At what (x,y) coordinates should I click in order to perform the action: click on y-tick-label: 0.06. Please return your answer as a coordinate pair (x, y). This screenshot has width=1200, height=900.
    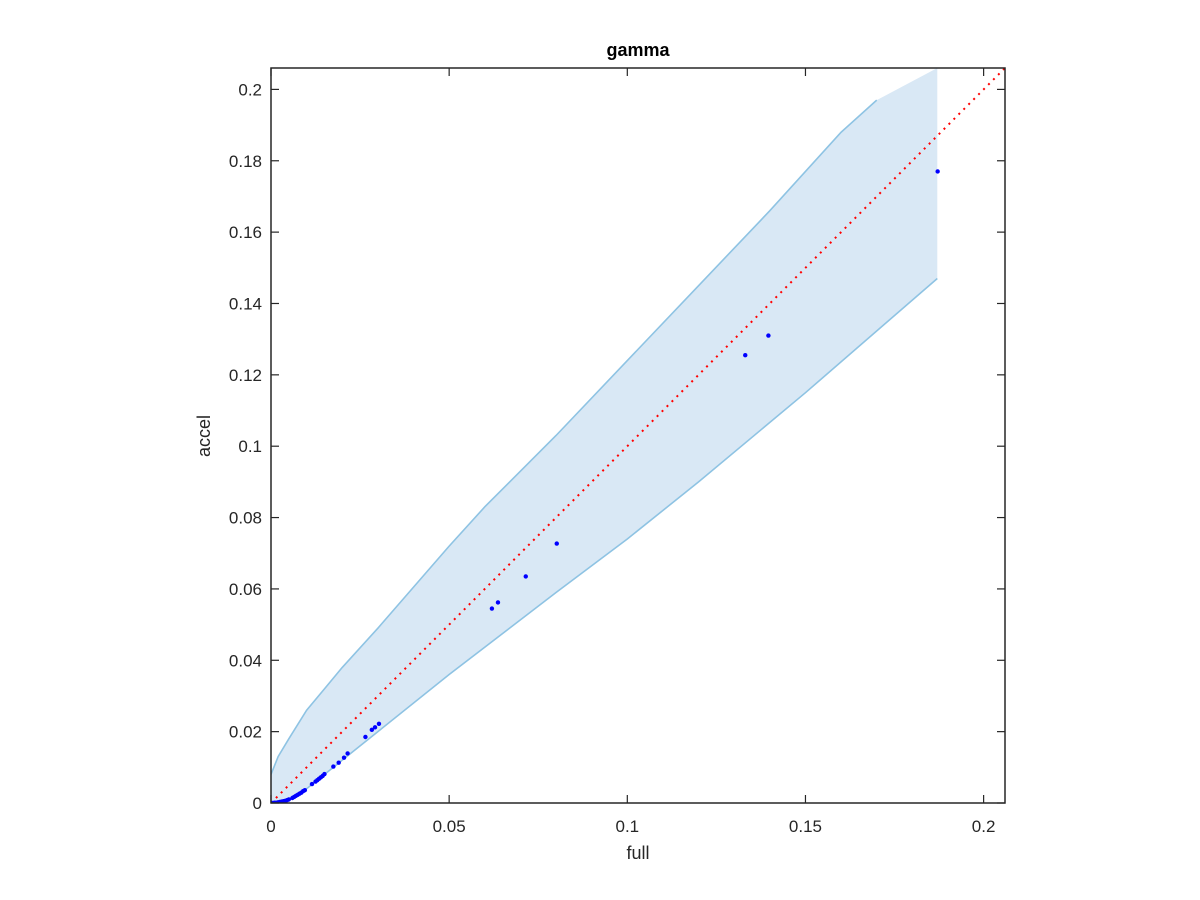
    Looking at the image, I should click on (245, 589).